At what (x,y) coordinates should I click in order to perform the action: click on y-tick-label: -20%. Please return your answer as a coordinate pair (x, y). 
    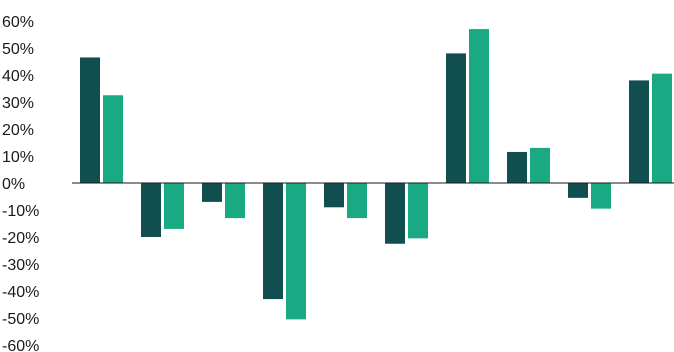
    Looking at the image, I should click on (20, 238).